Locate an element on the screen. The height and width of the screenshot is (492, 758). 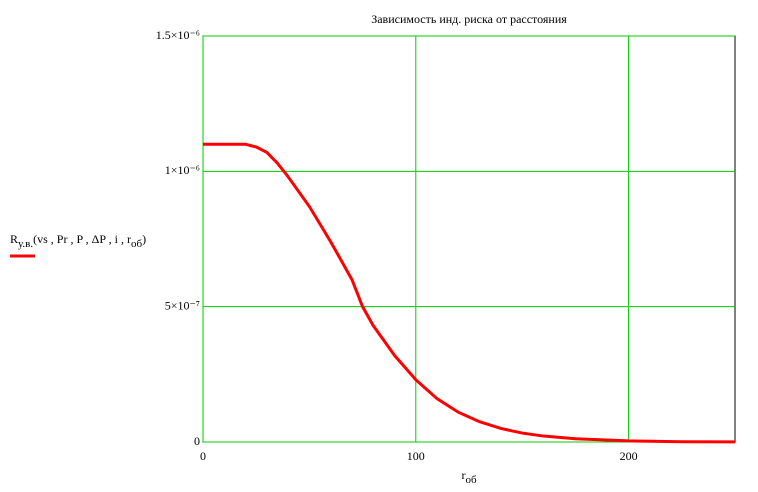
x-tick-label: 0 is located at coordinates (203, 456).